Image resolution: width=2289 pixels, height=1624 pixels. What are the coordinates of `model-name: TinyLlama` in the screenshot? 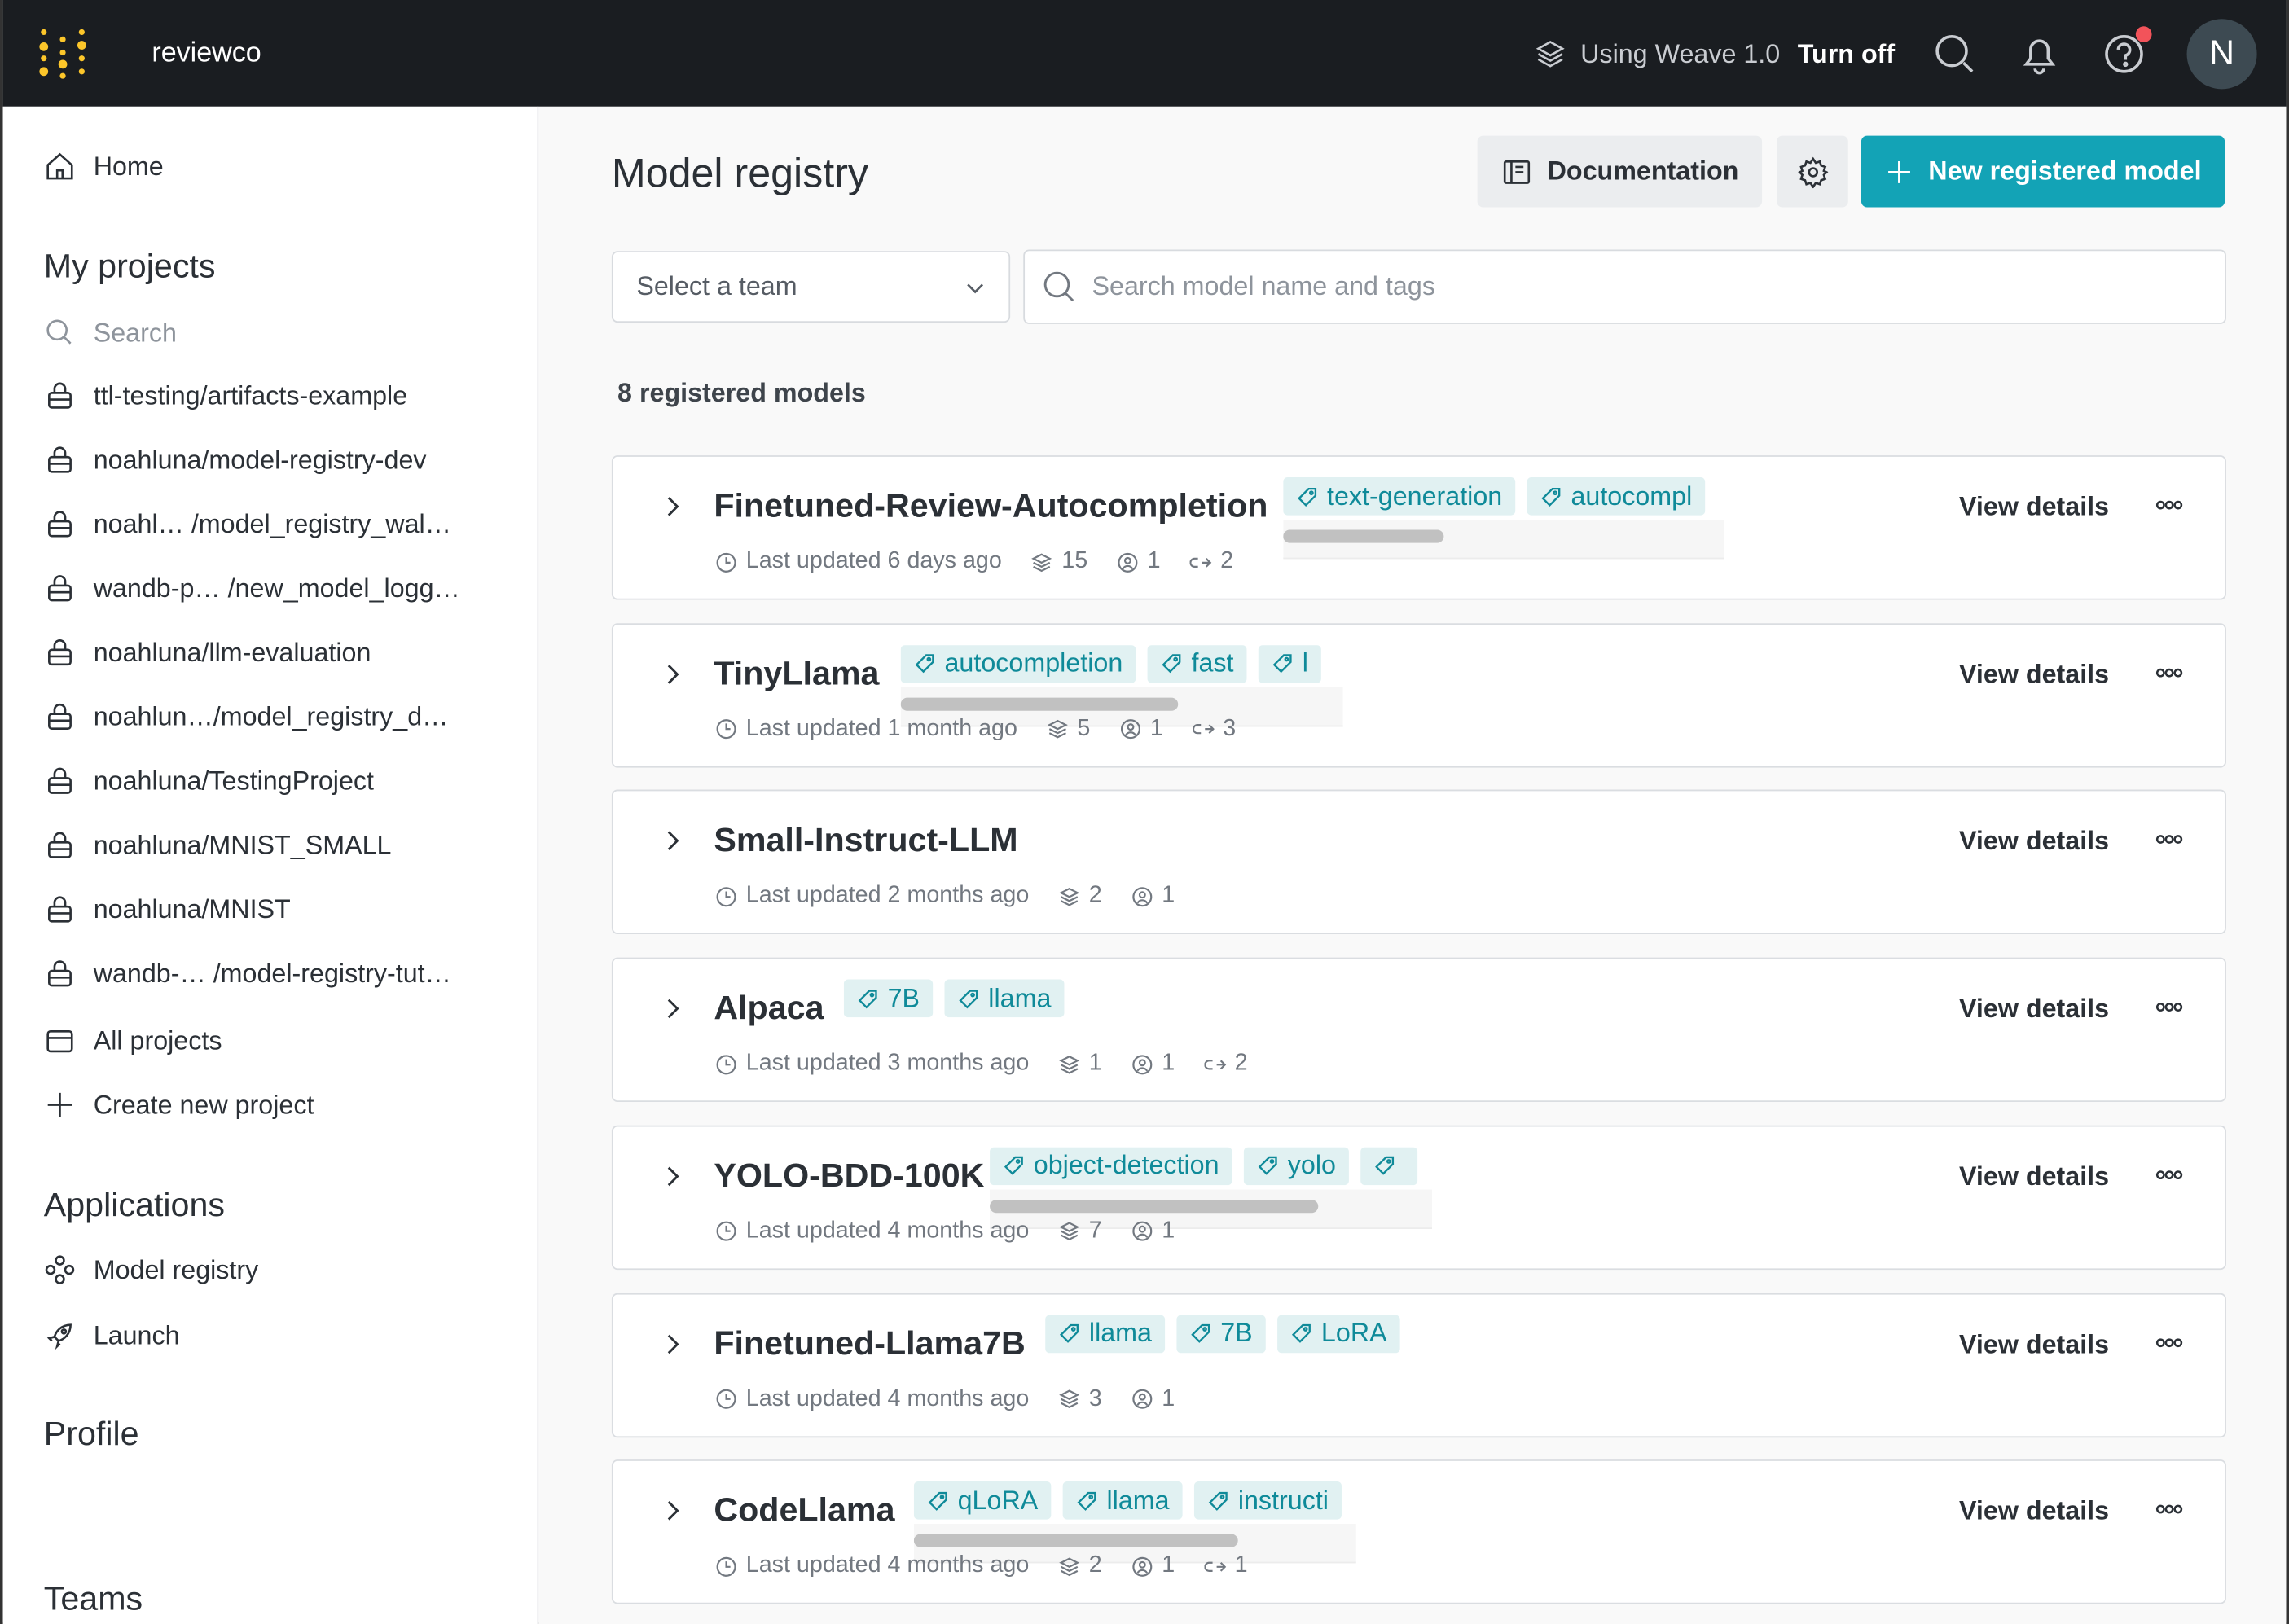 It's located at (797, 672).